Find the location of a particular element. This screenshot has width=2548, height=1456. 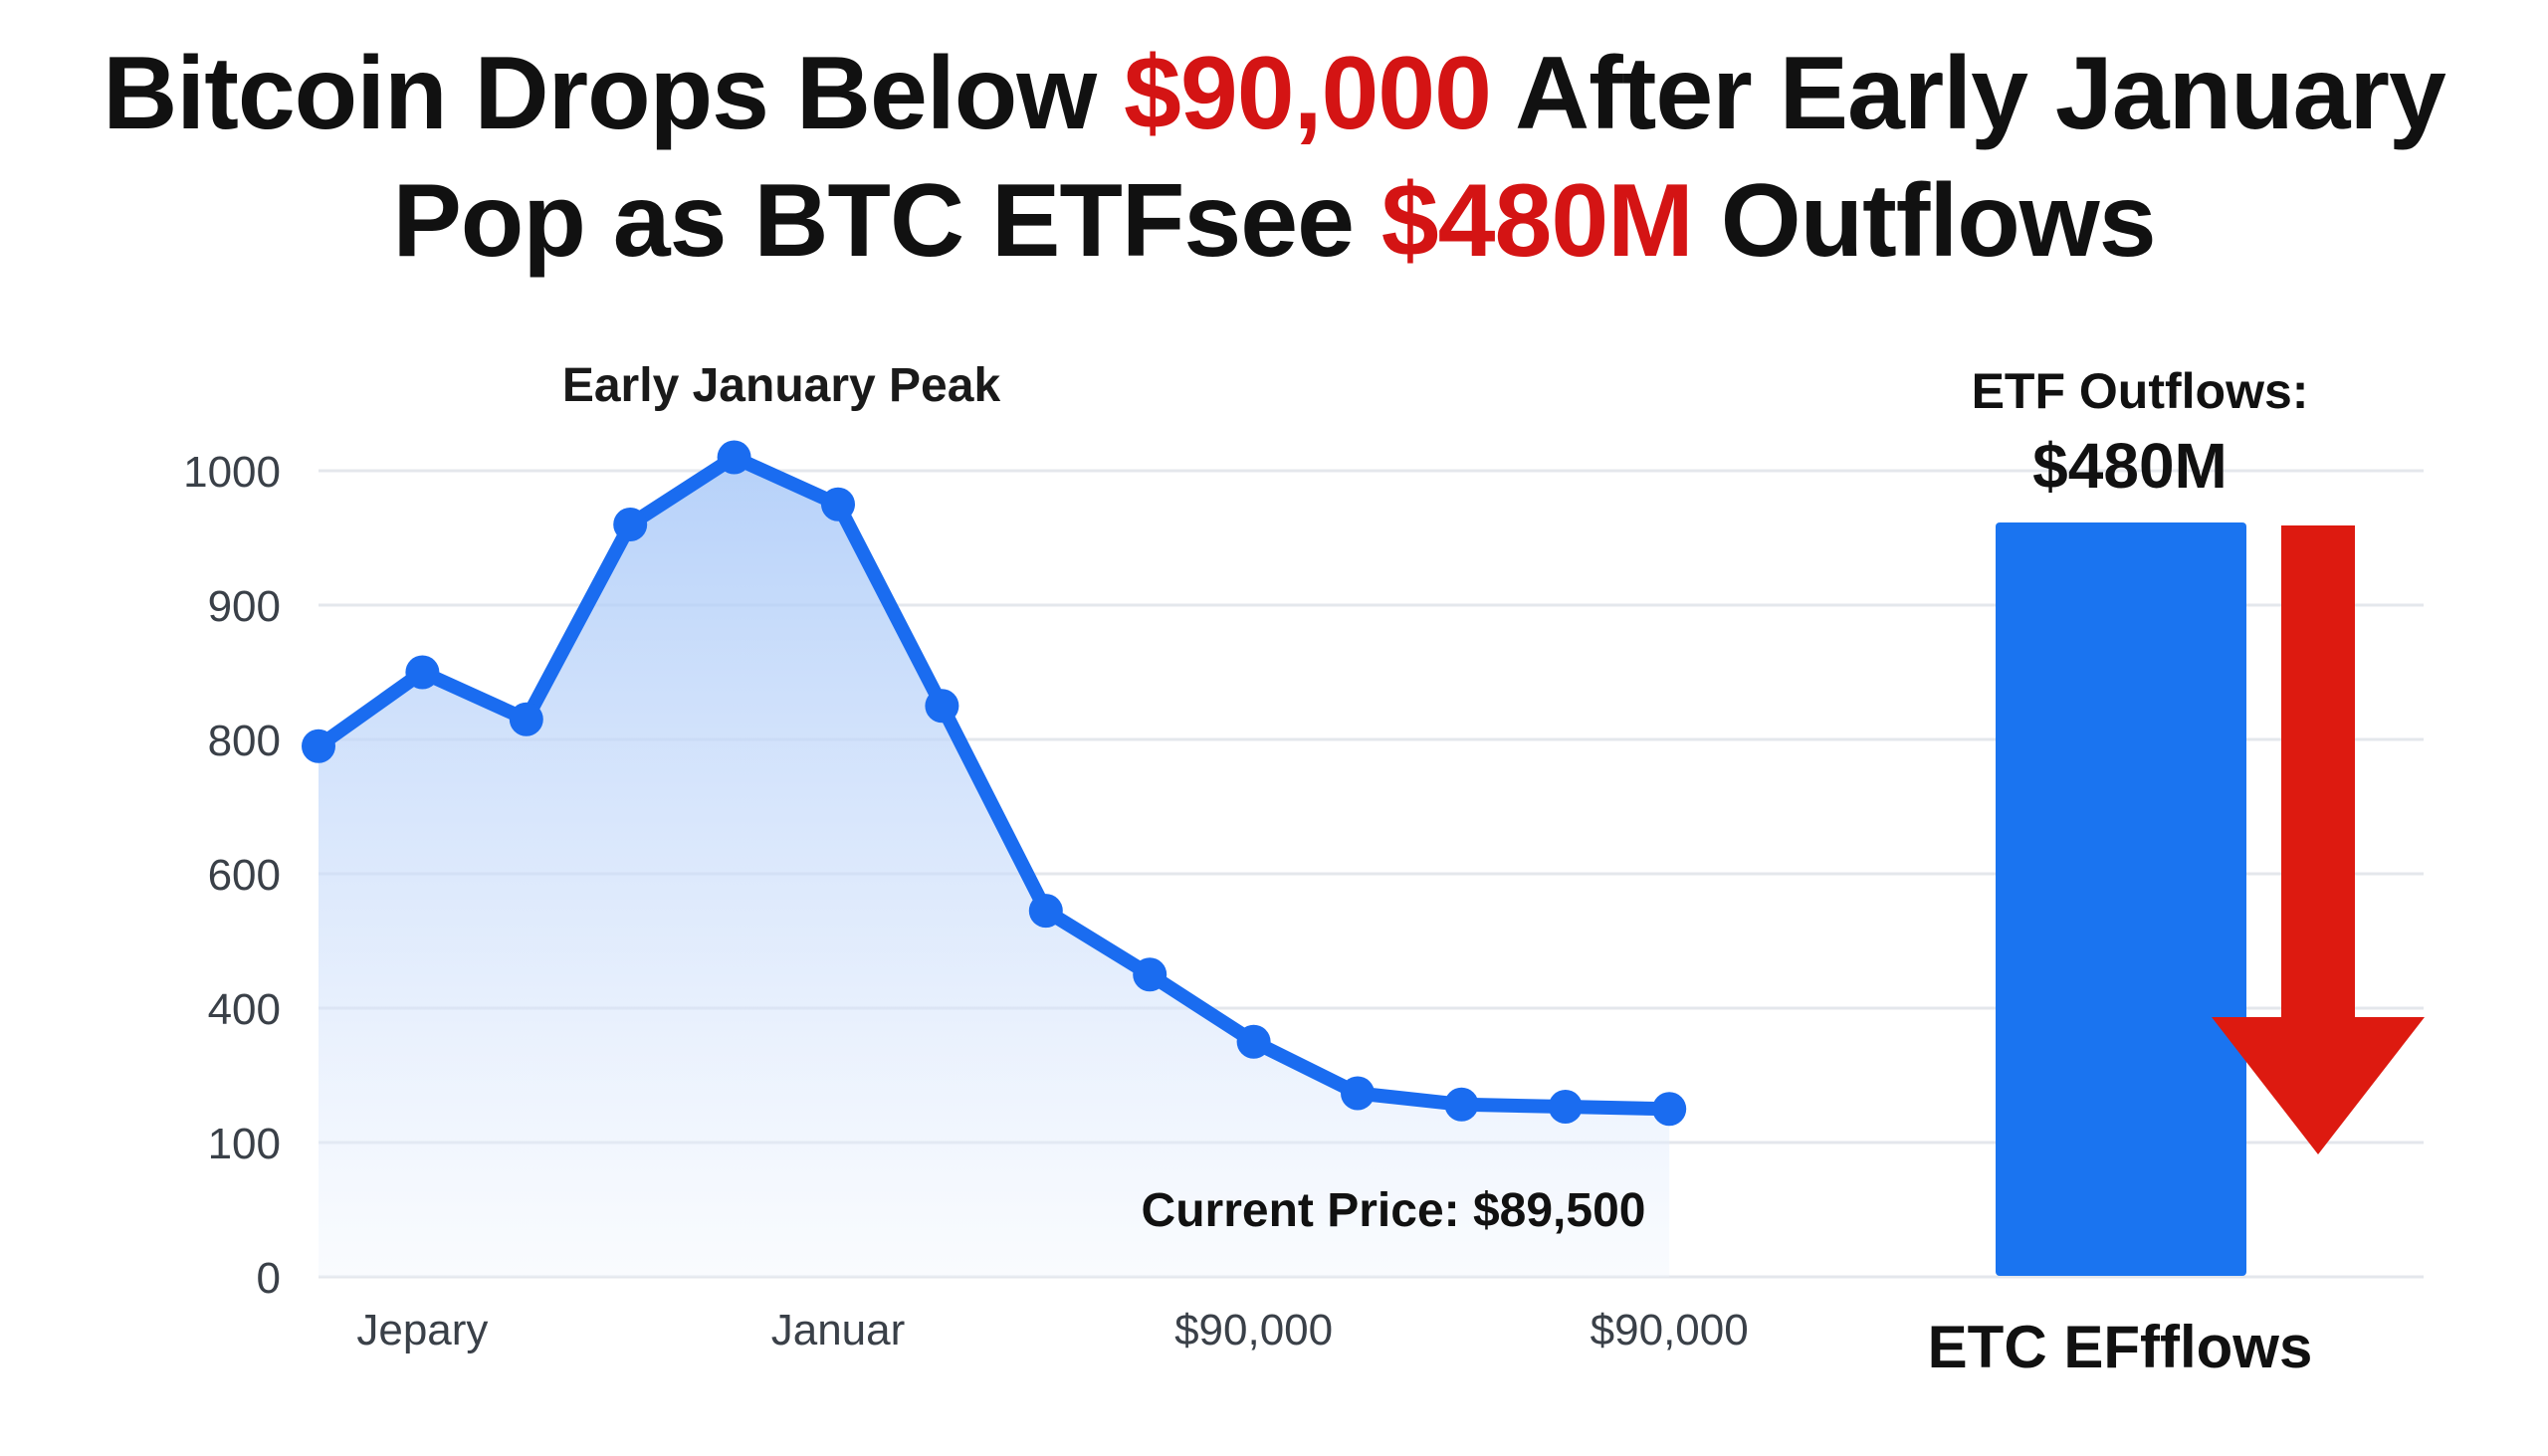

y-tick-label: 900 is located at coordinates (244, 606).